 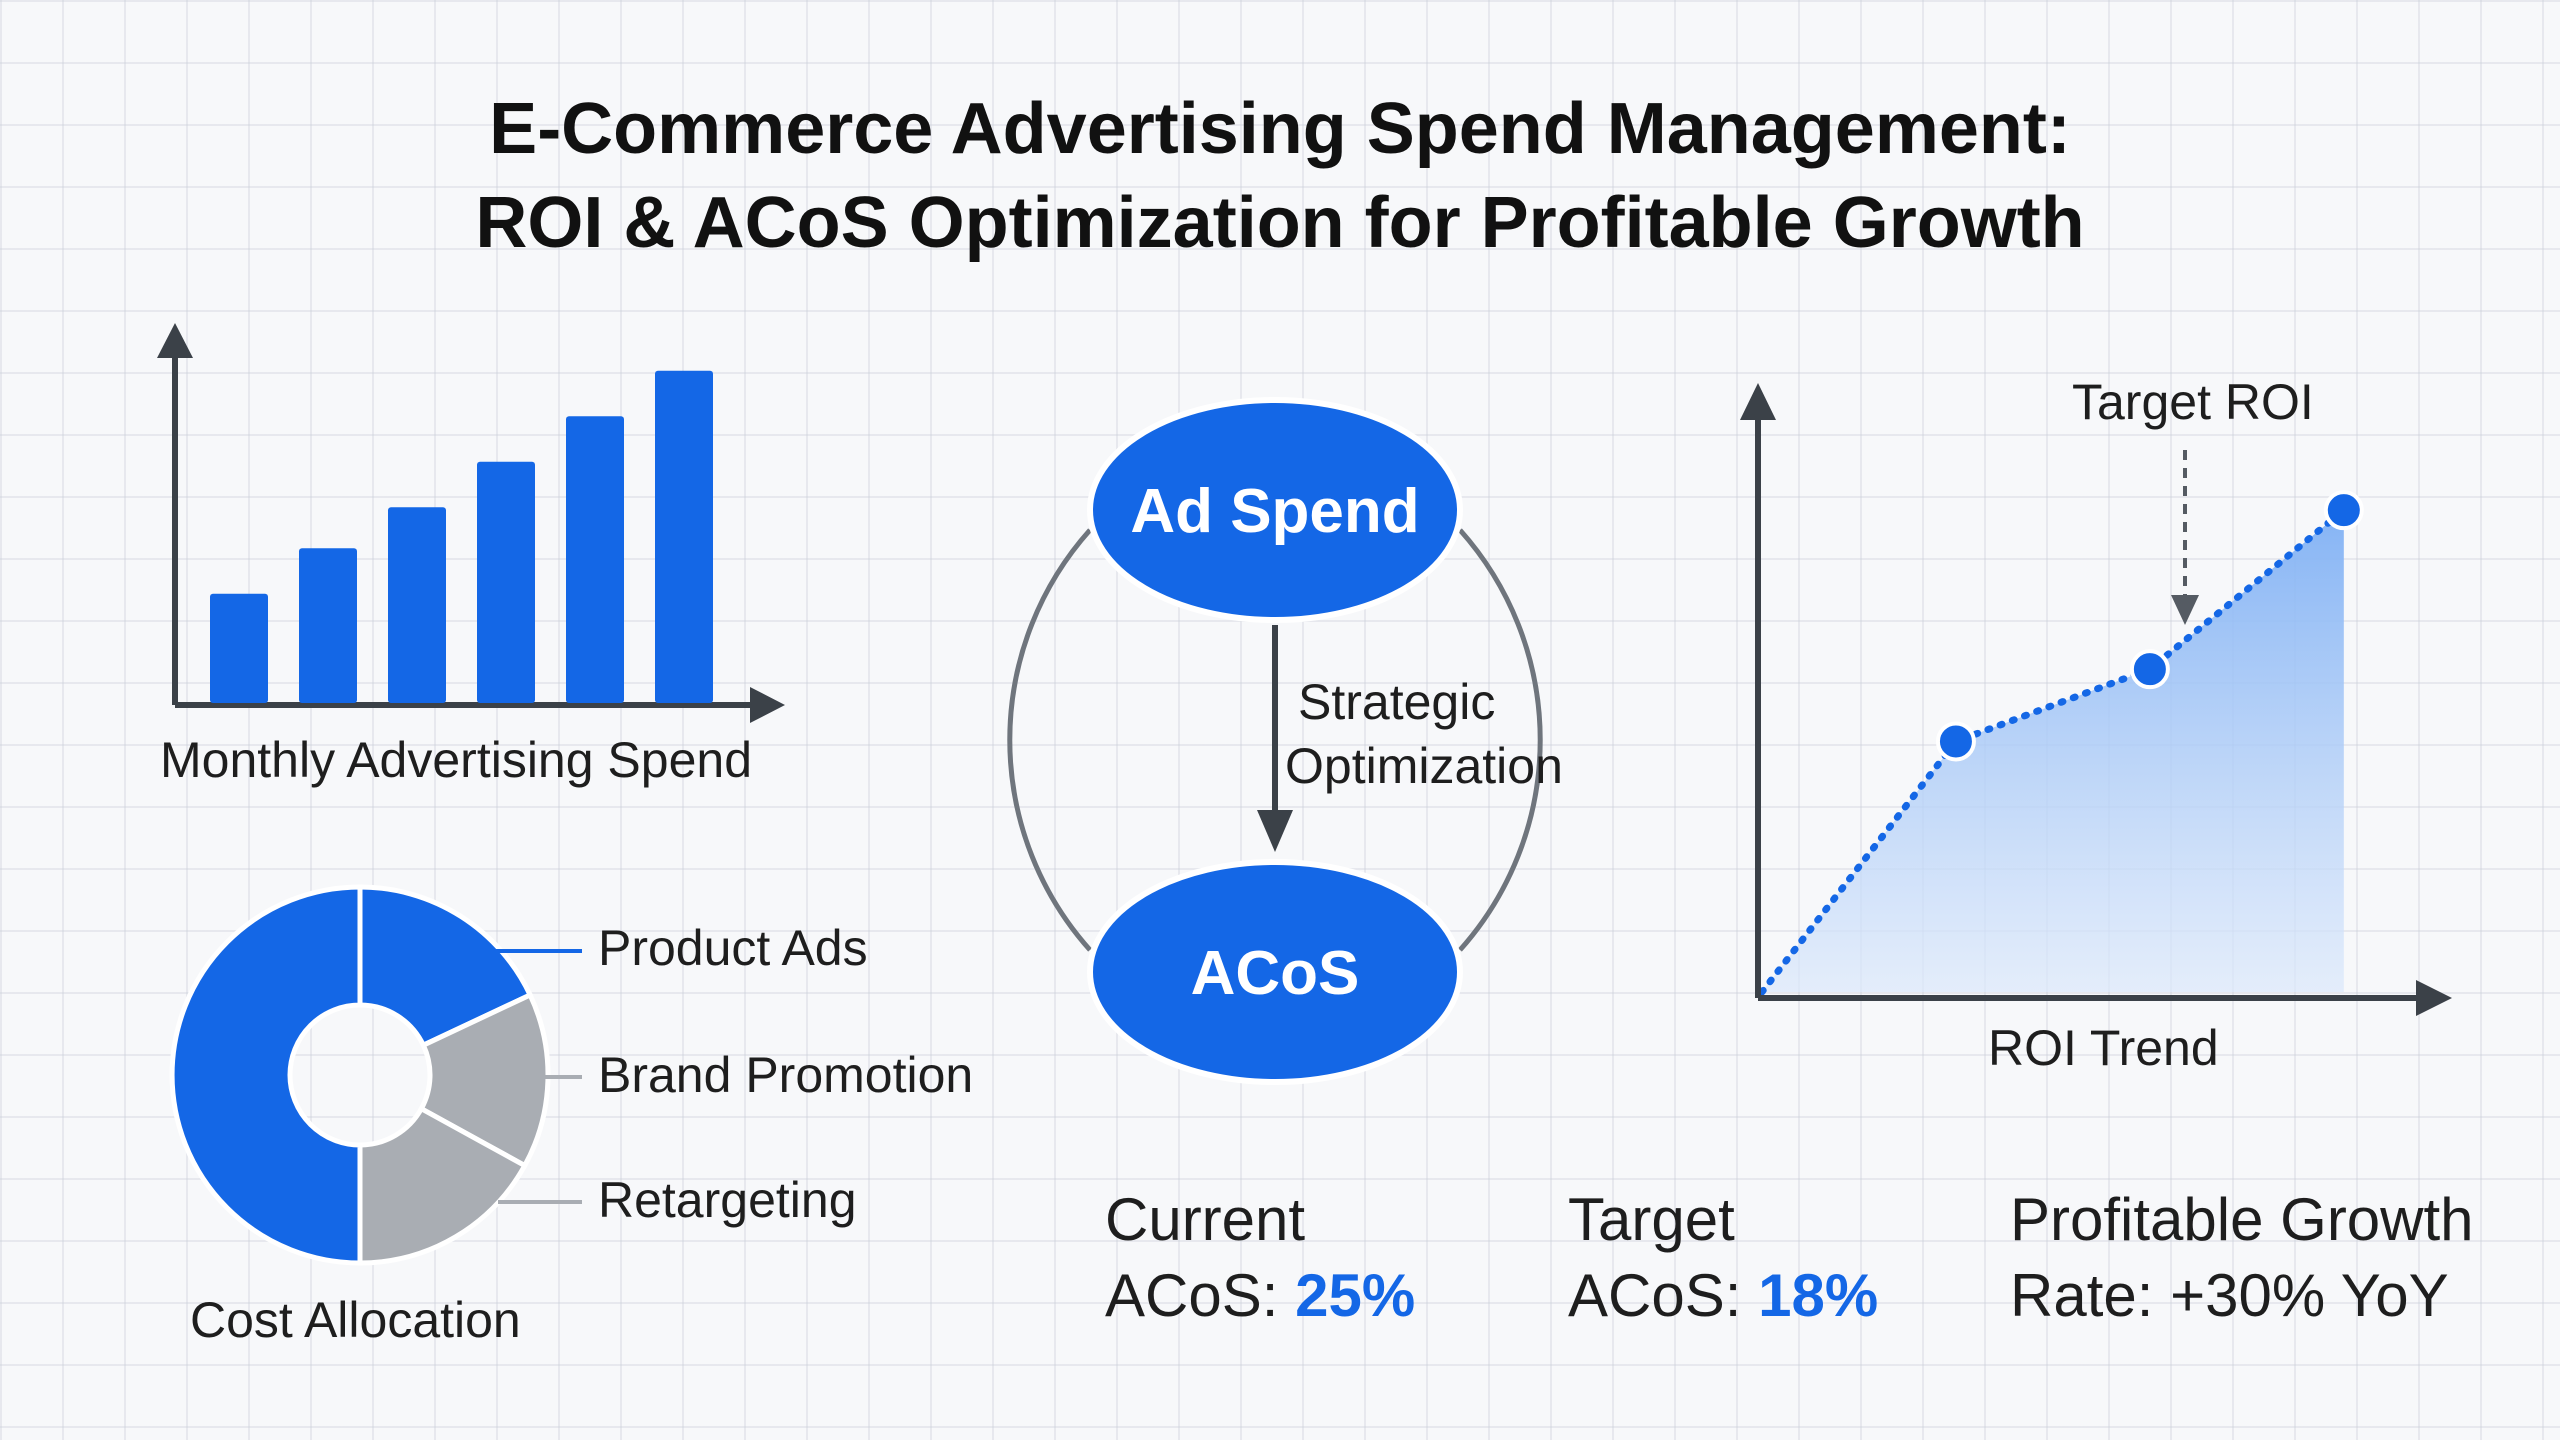 I want to click on target-roi-annotation: Target ROI, so click(x=2193, y=402).